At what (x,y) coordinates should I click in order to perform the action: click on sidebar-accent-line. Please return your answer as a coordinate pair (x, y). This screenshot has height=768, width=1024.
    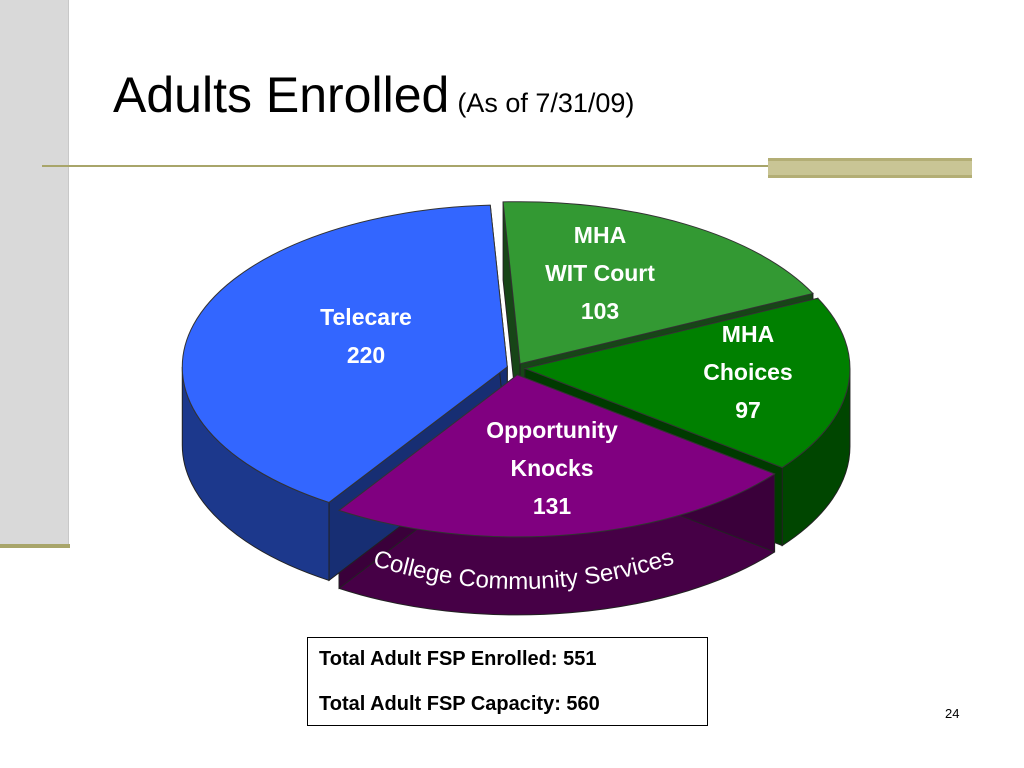
    Looking at the image, I should click on (35, 546).